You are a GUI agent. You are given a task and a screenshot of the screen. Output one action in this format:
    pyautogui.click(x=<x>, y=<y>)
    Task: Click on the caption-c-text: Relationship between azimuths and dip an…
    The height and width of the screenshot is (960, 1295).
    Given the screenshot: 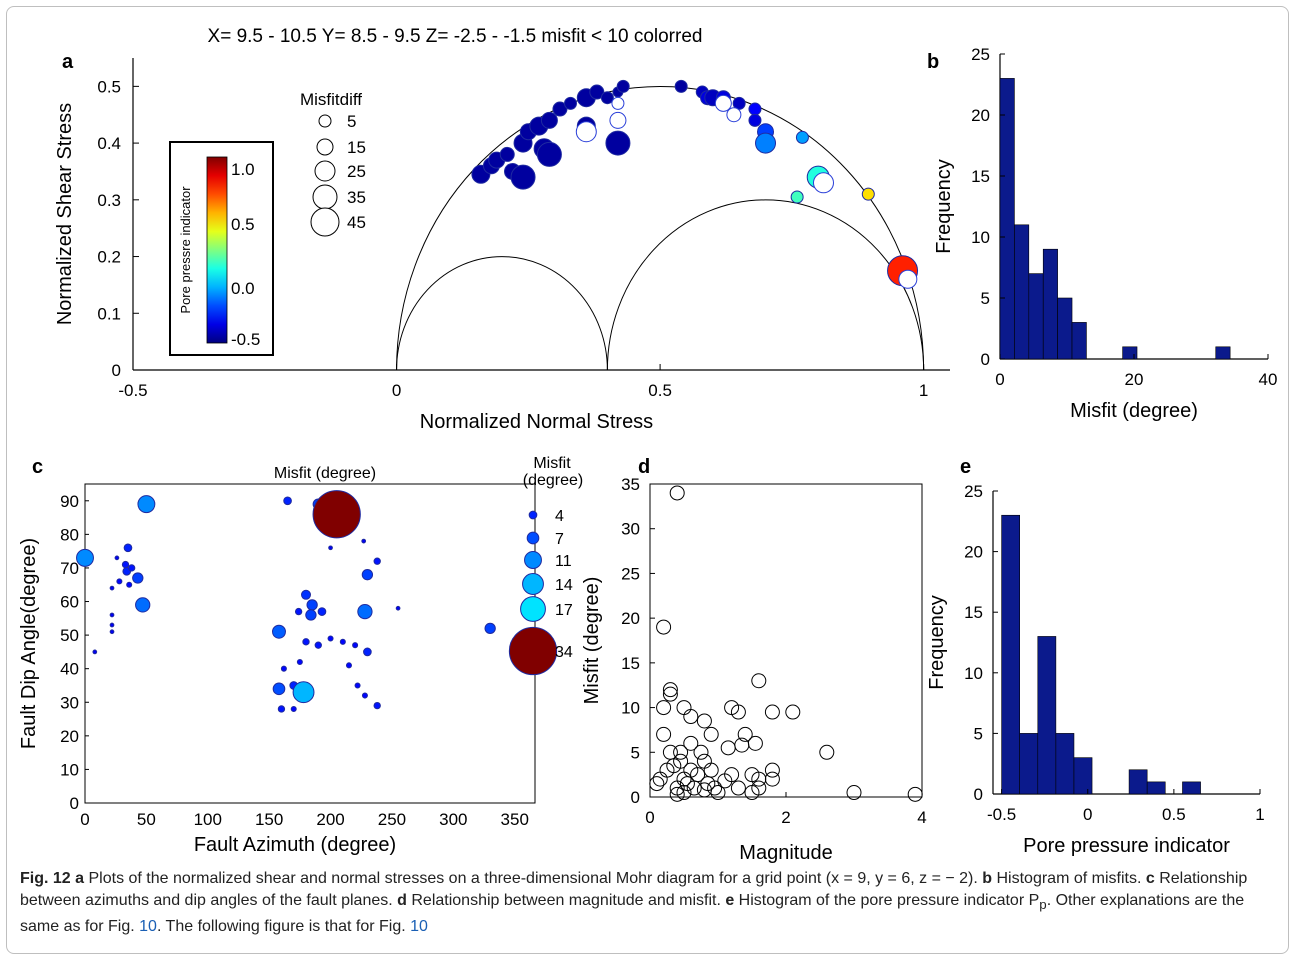 What is the action you would take?
    pyautogui.click(x=634, y=889)
    